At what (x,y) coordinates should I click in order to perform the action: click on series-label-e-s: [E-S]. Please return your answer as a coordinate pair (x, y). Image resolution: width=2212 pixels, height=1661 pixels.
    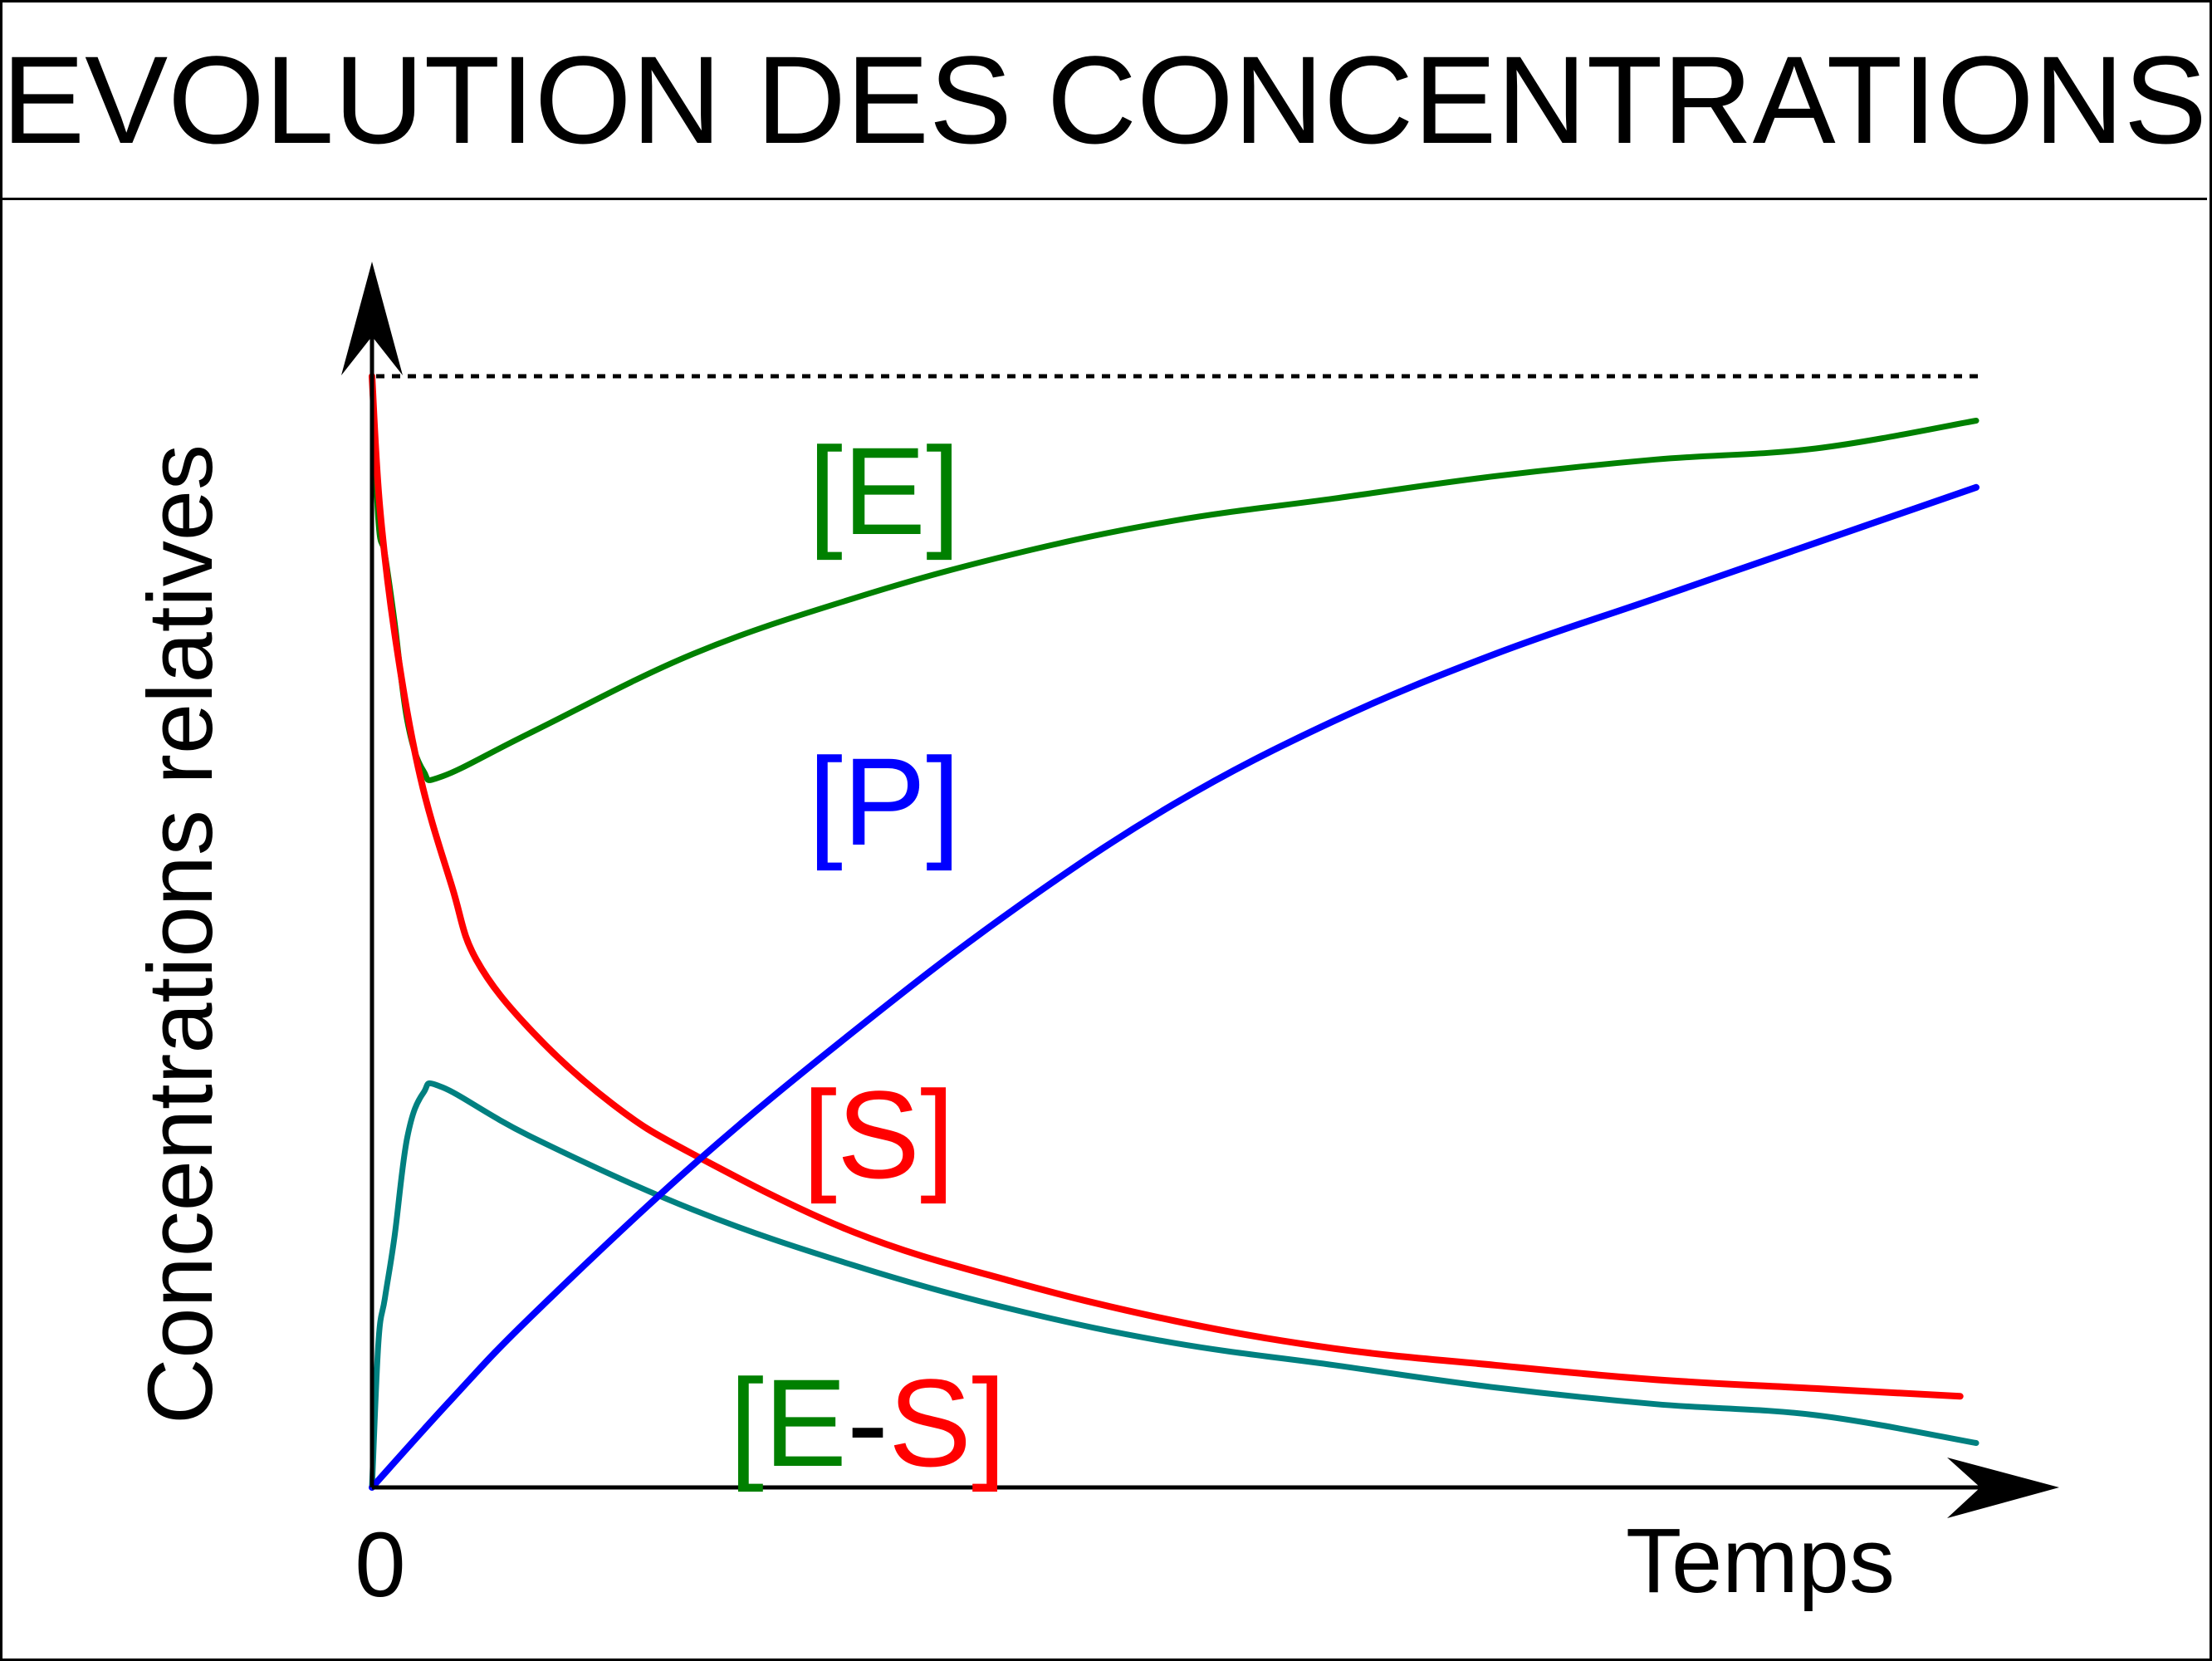
    Looking at the image, I should click on (867, 1423).